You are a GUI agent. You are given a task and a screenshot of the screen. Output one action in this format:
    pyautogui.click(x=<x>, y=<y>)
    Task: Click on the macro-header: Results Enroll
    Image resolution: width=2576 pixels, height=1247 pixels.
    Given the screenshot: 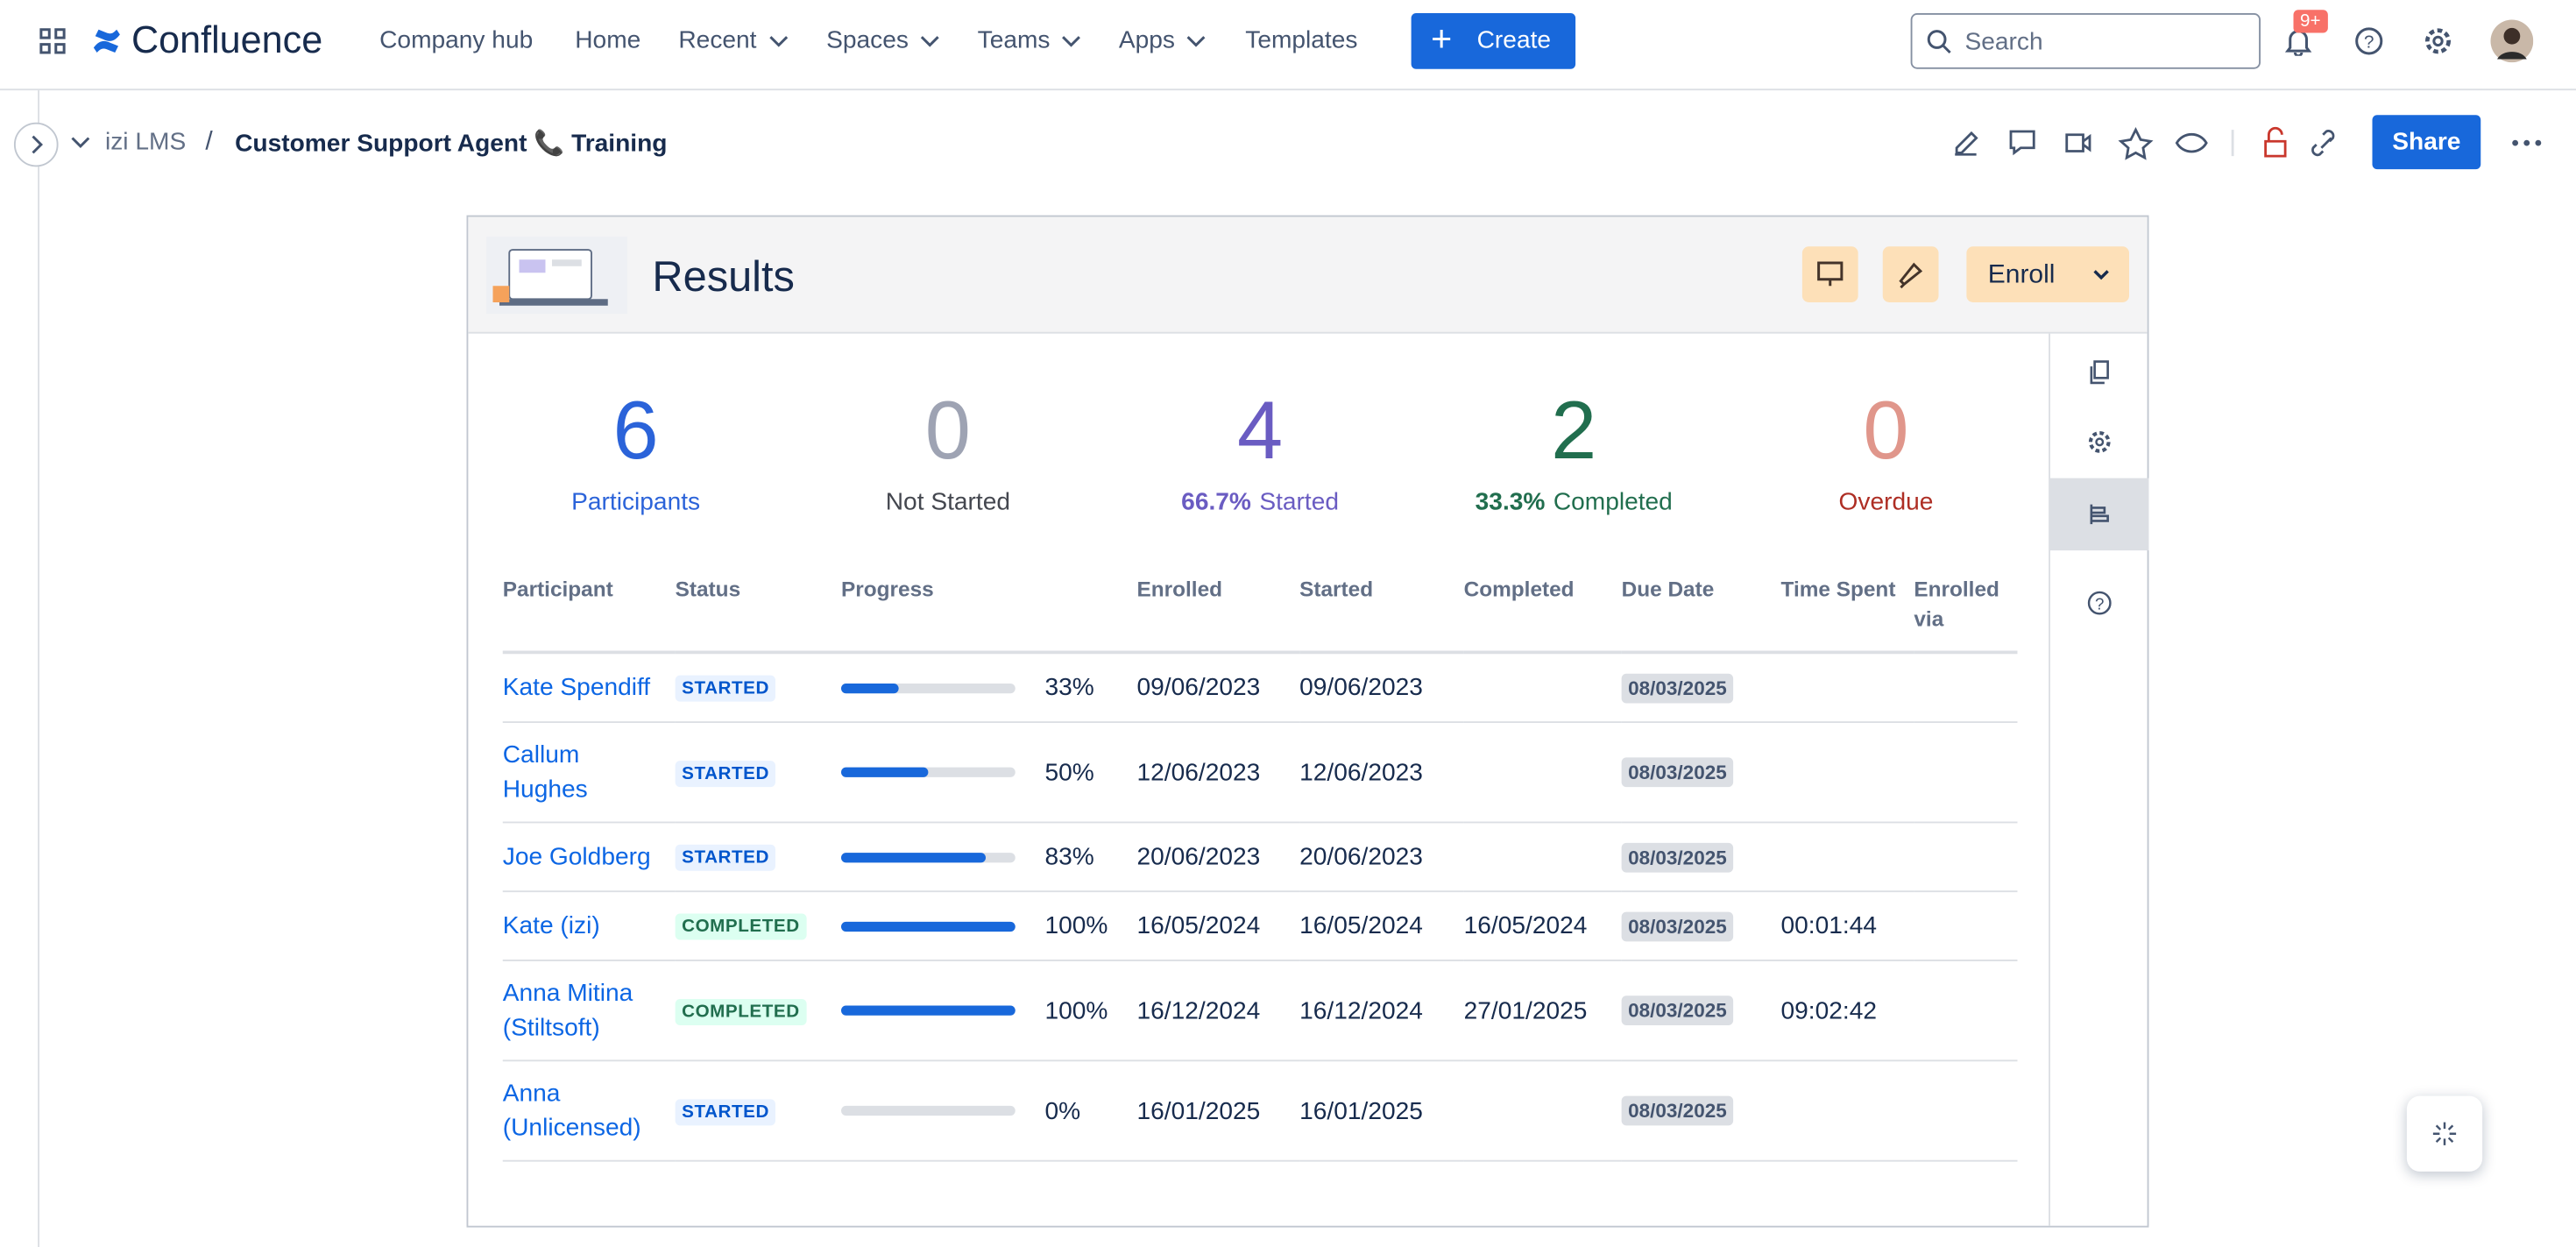 What is the action you would take?
    pyautogui.click(x=1307, y=275)
    